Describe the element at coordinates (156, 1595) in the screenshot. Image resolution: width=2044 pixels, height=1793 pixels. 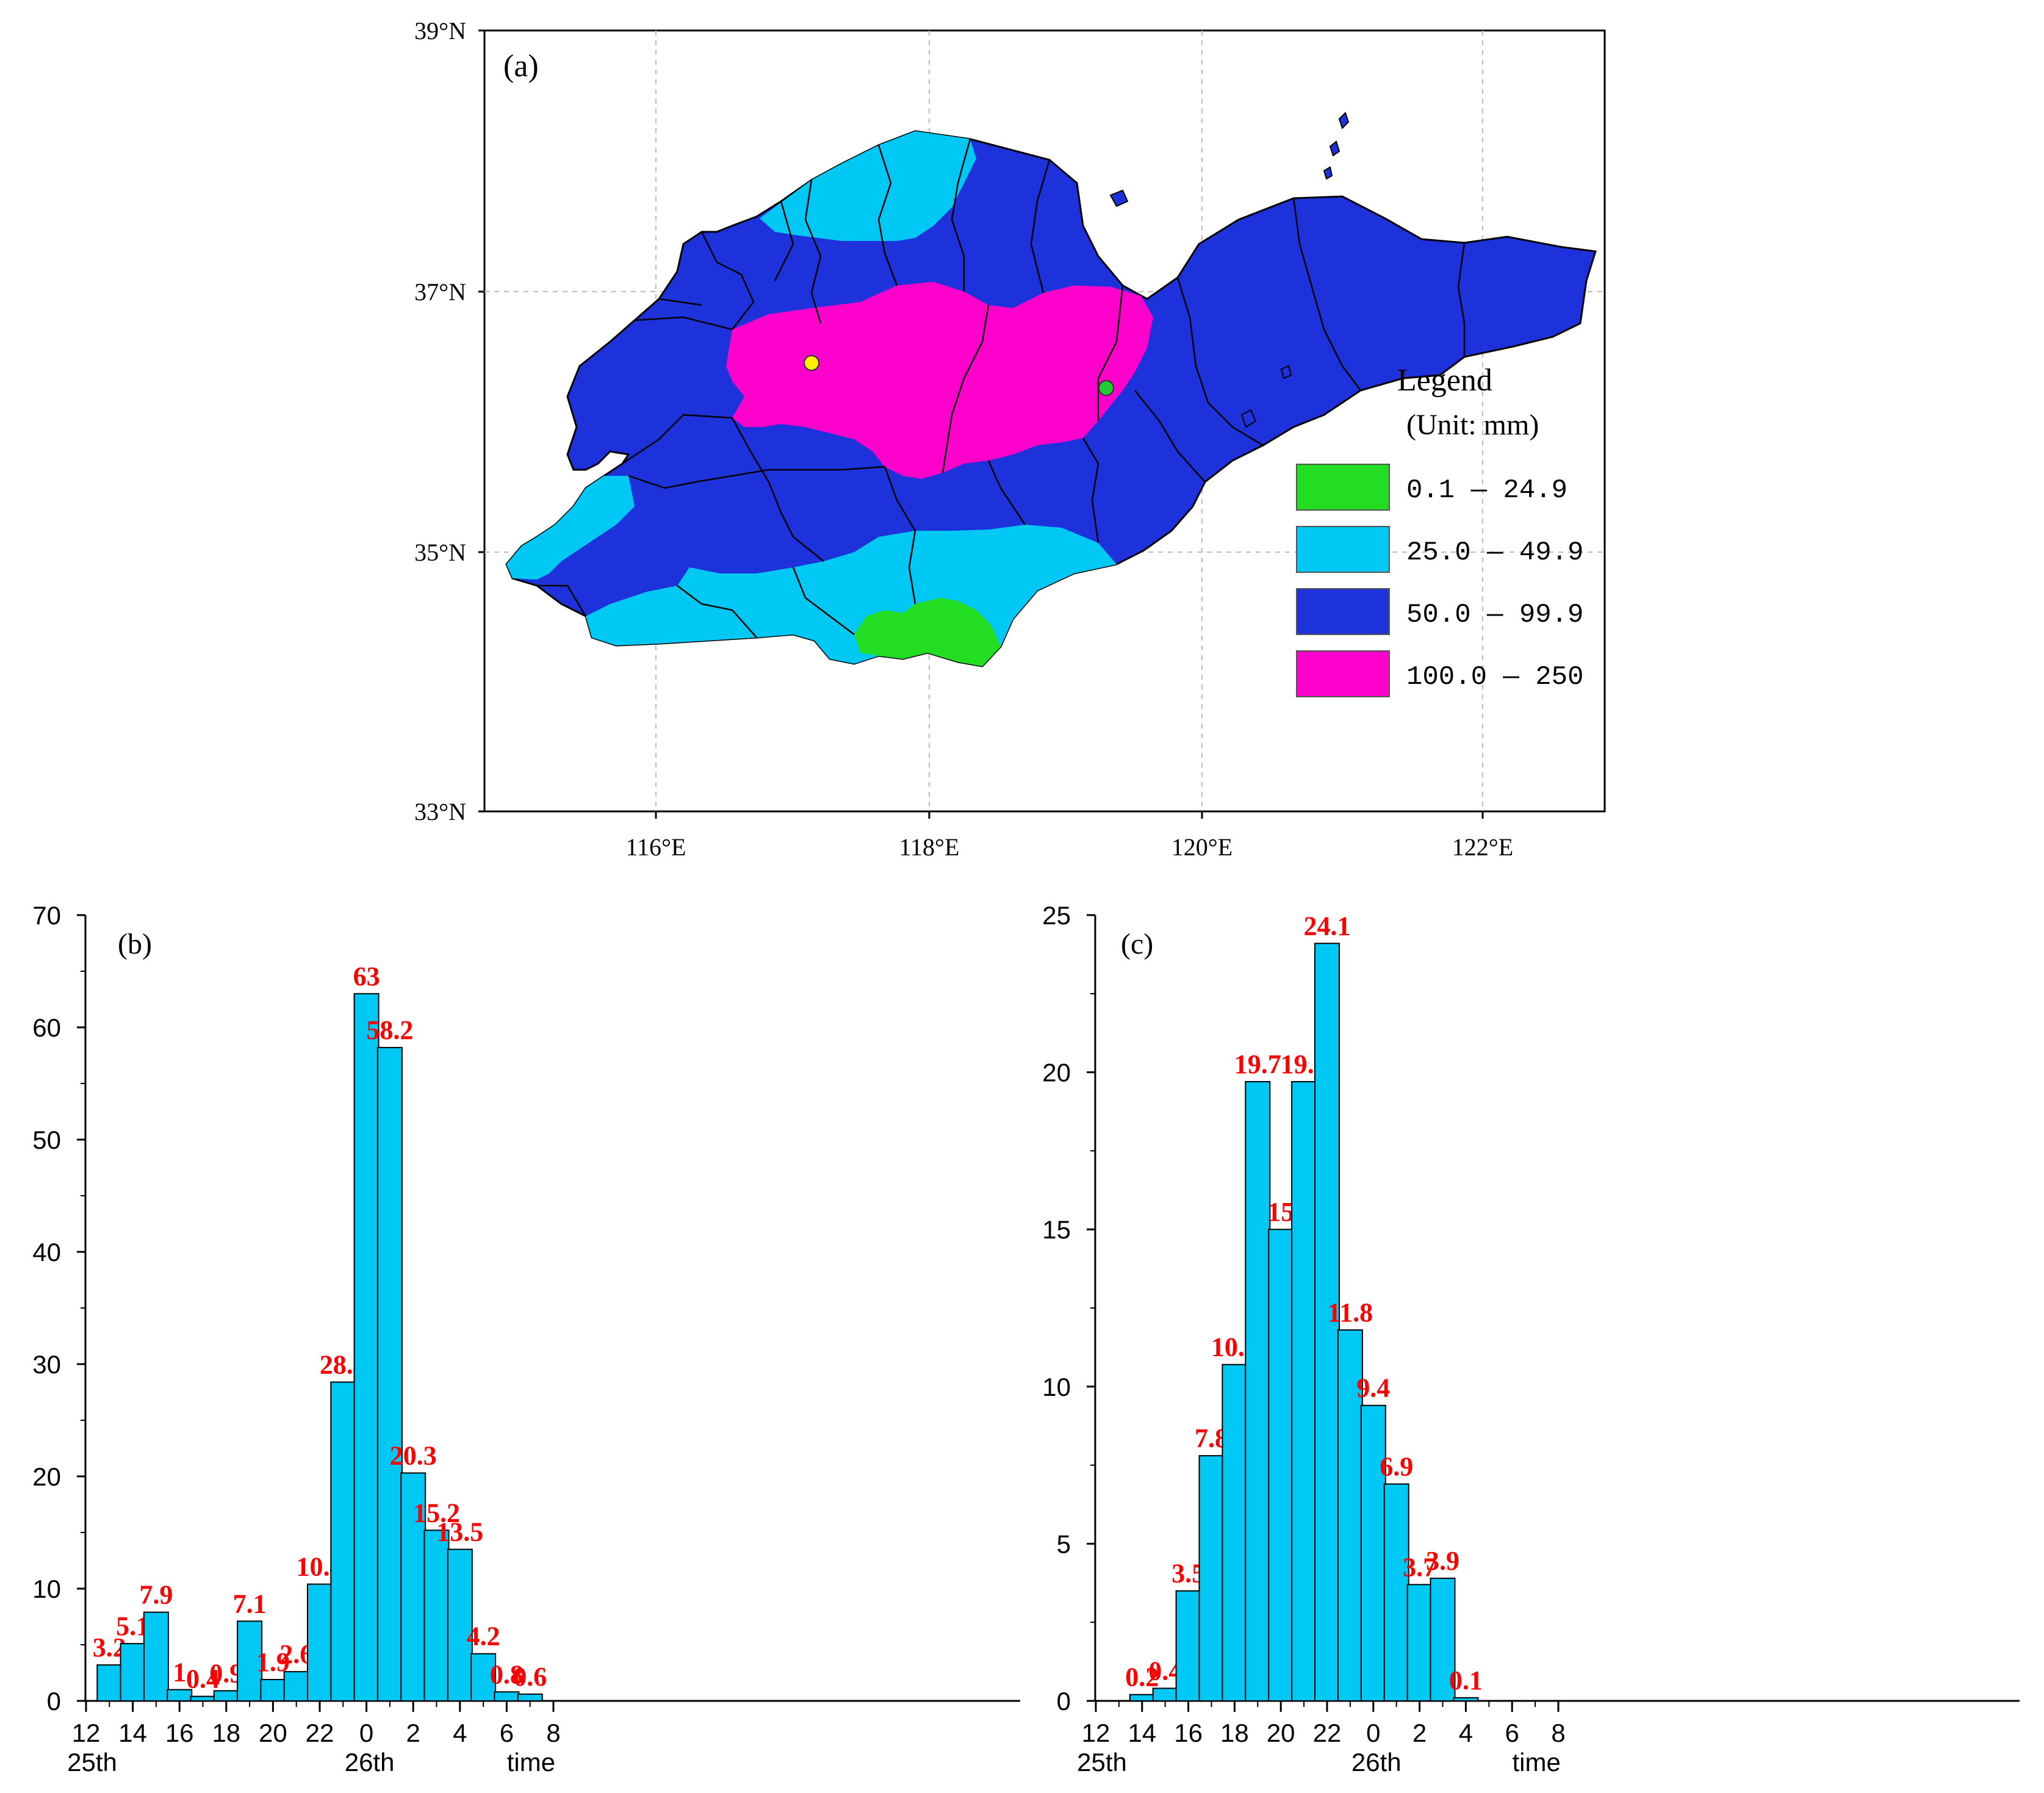
I see `bar-value-label: 7.9` at that location.